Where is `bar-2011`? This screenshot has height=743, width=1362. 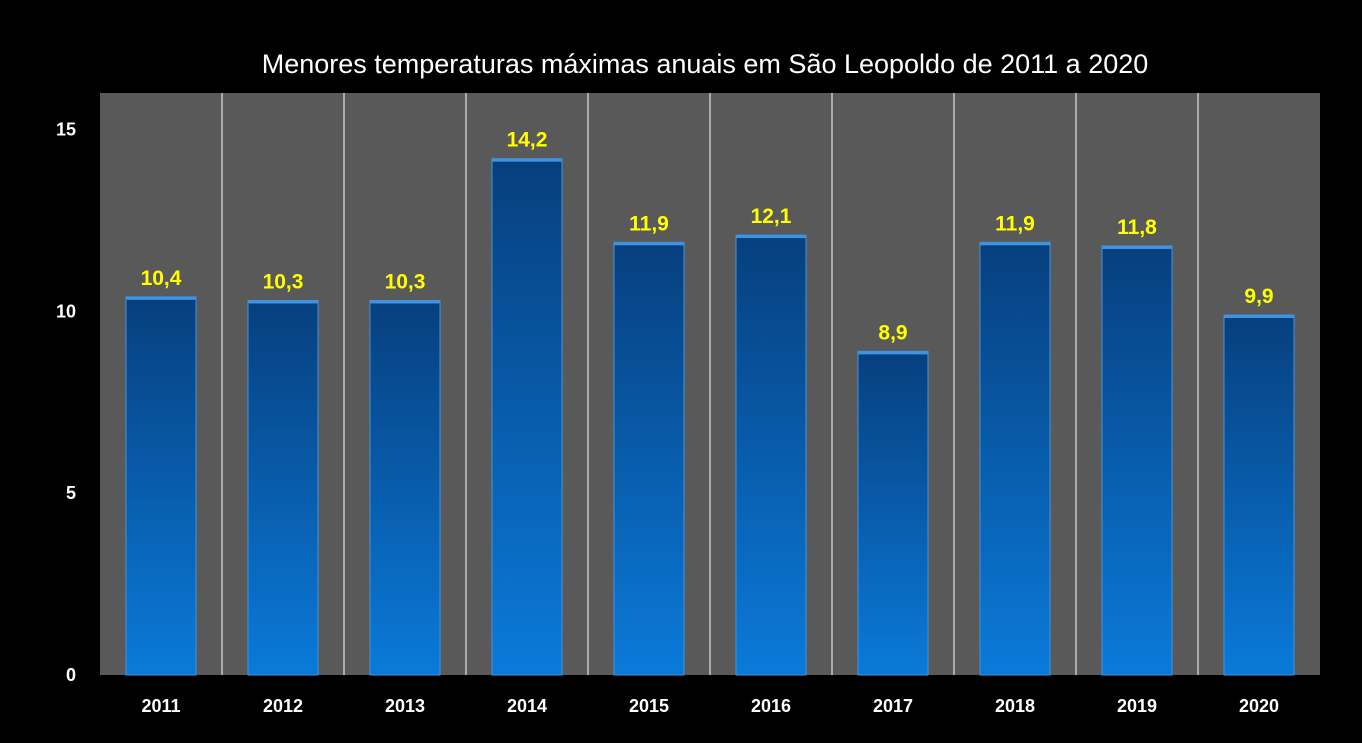
bar-2011 is located at coordinates (161, 486).